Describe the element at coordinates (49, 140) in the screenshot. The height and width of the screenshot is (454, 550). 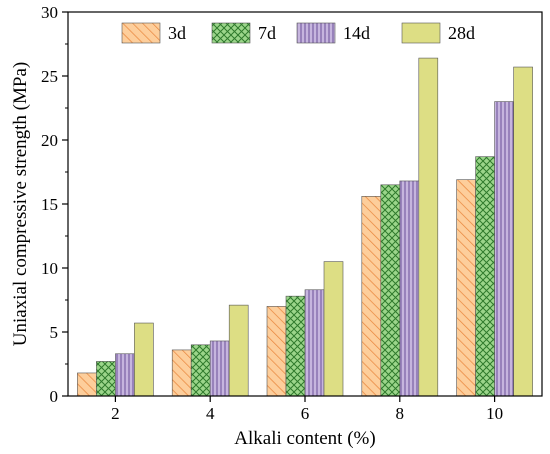
I see `y-tick-label: 20` at that location.